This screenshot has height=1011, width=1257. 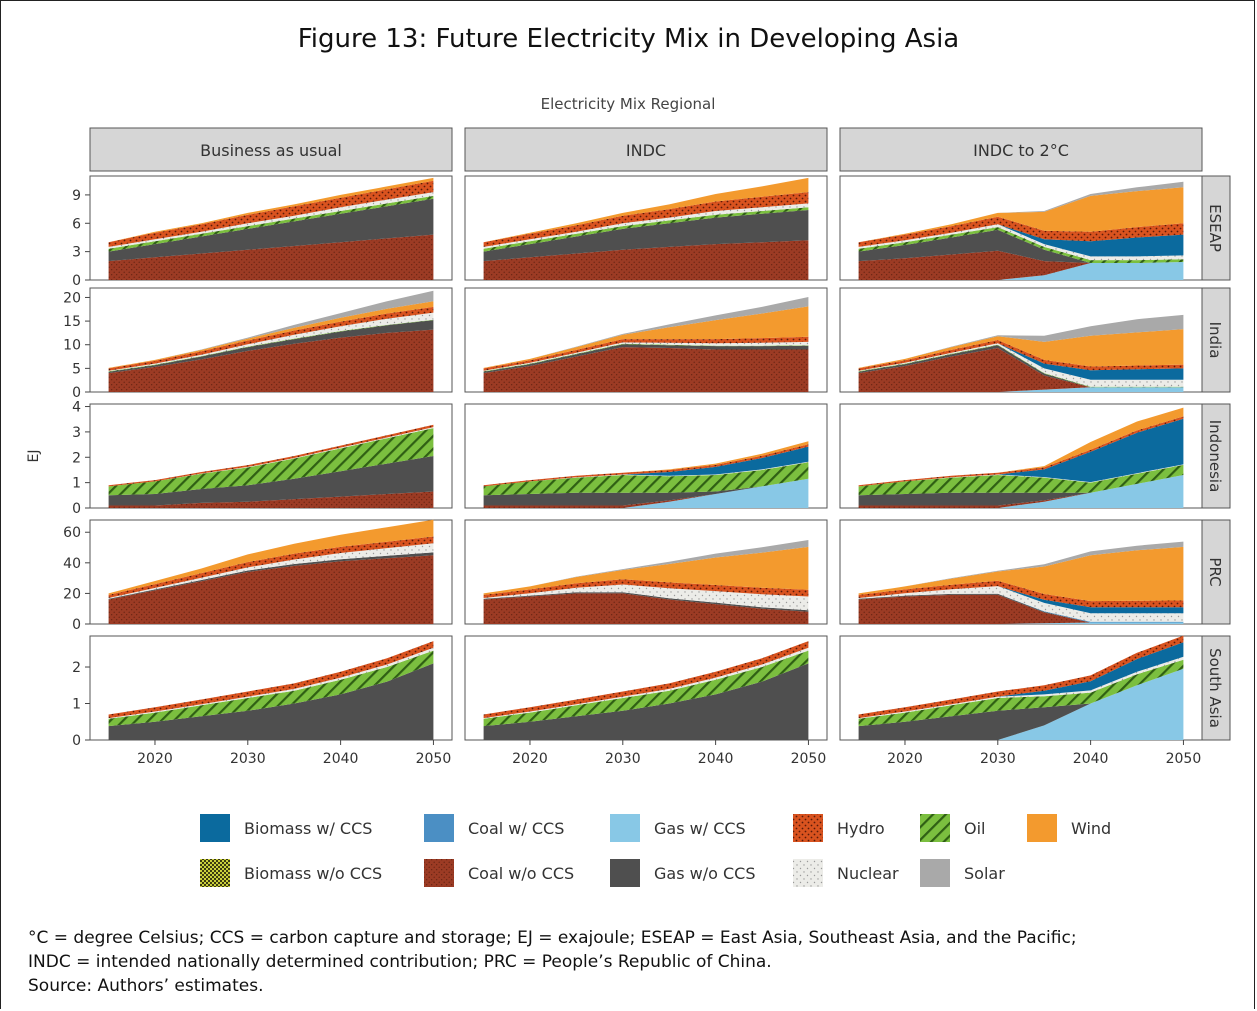 I want to click on legend-swatch-gas-w-o-ccs, so click(x=625, y=873).